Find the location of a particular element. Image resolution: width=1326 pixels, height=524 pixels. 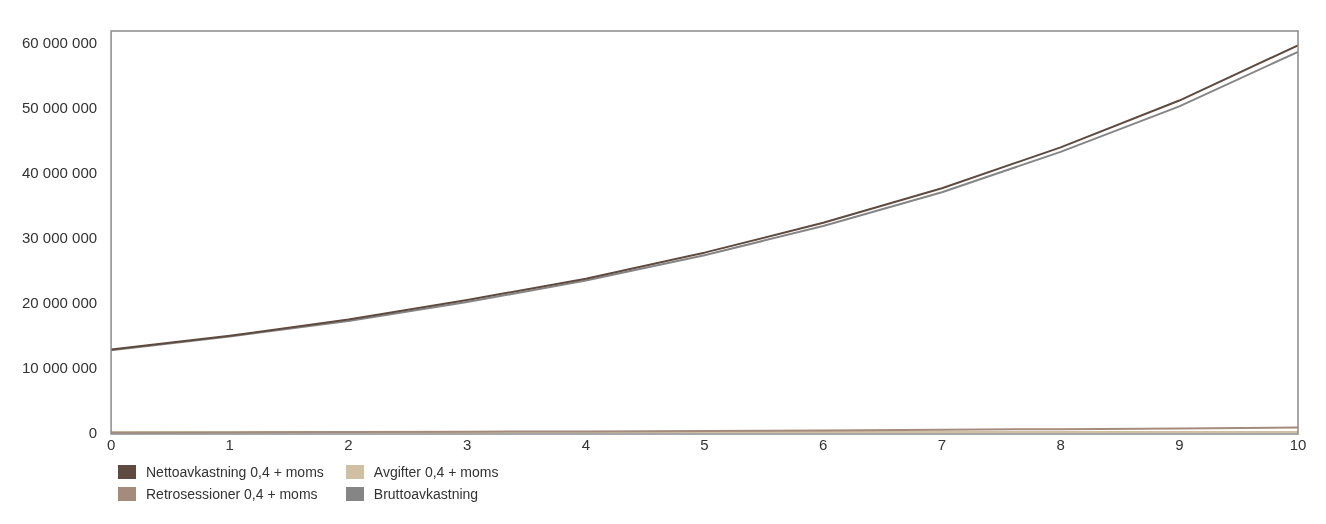

x-tick-label: 5 is located at coordinates (704, 445).